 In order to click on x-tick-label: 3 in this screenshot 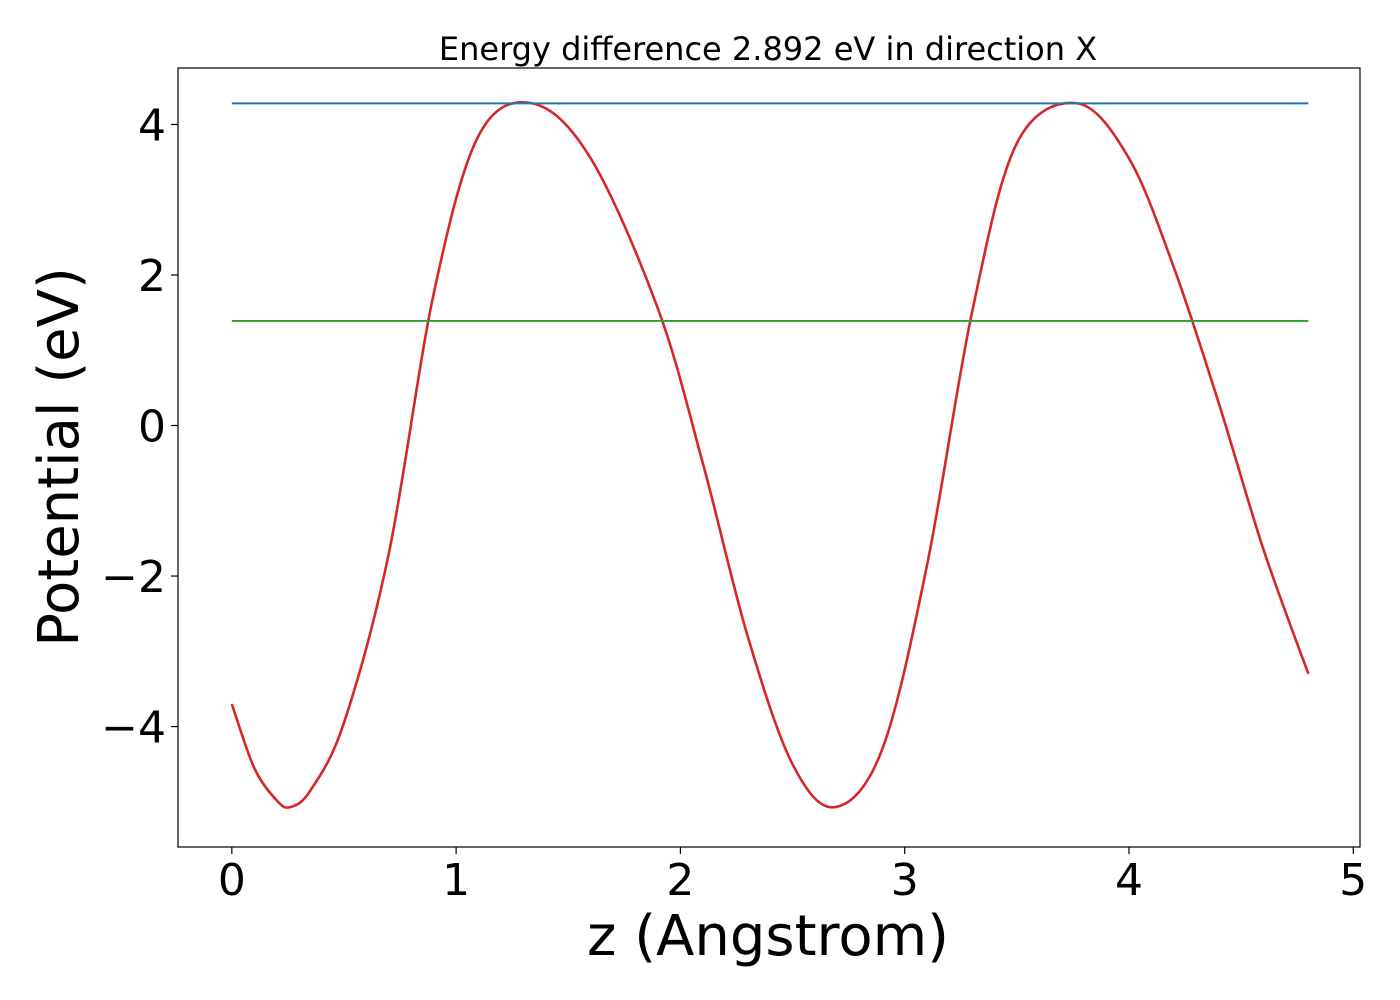, I will do `click(905, 880)`.